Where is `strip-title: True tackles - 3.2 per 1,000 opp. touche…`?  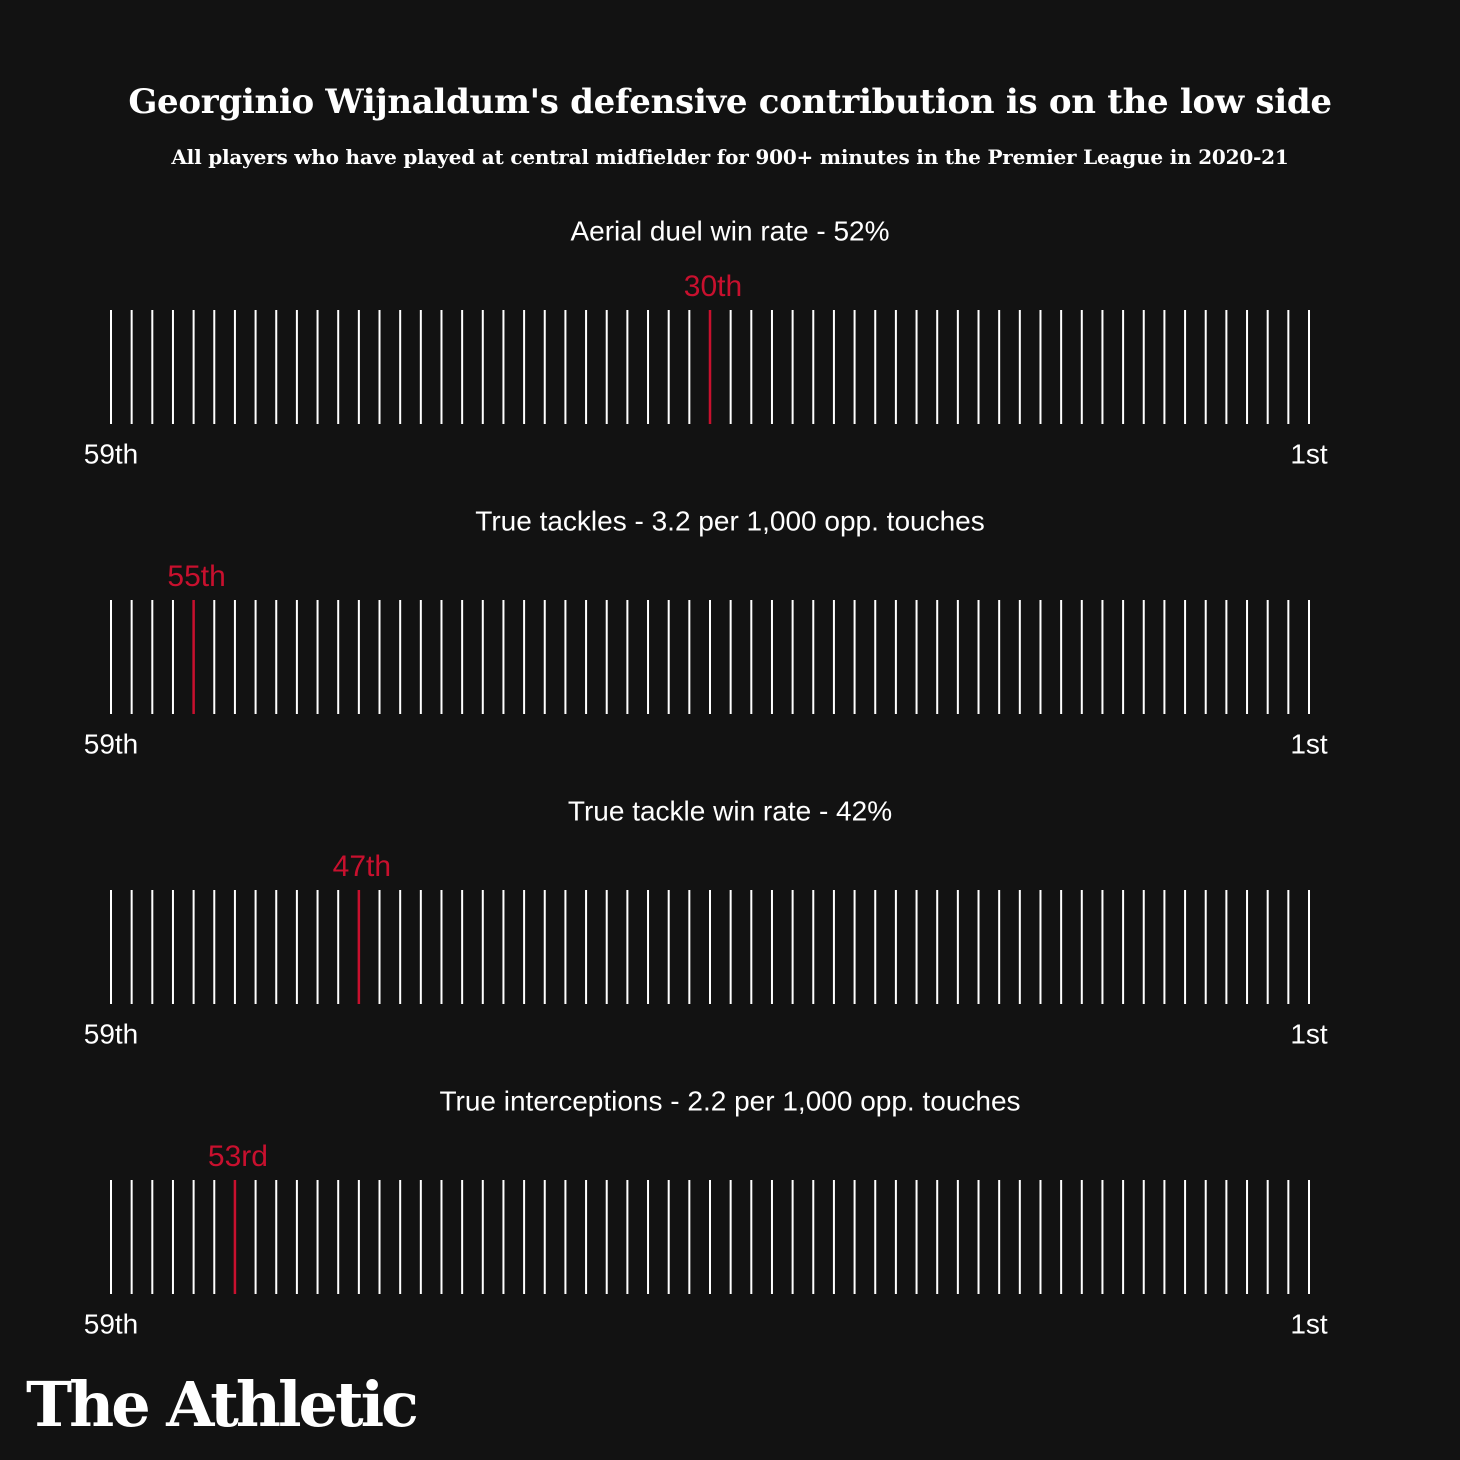
strip-title: True tackles - 3.2 per 1,000 opp. touche… is located at coordinates (729, 520).